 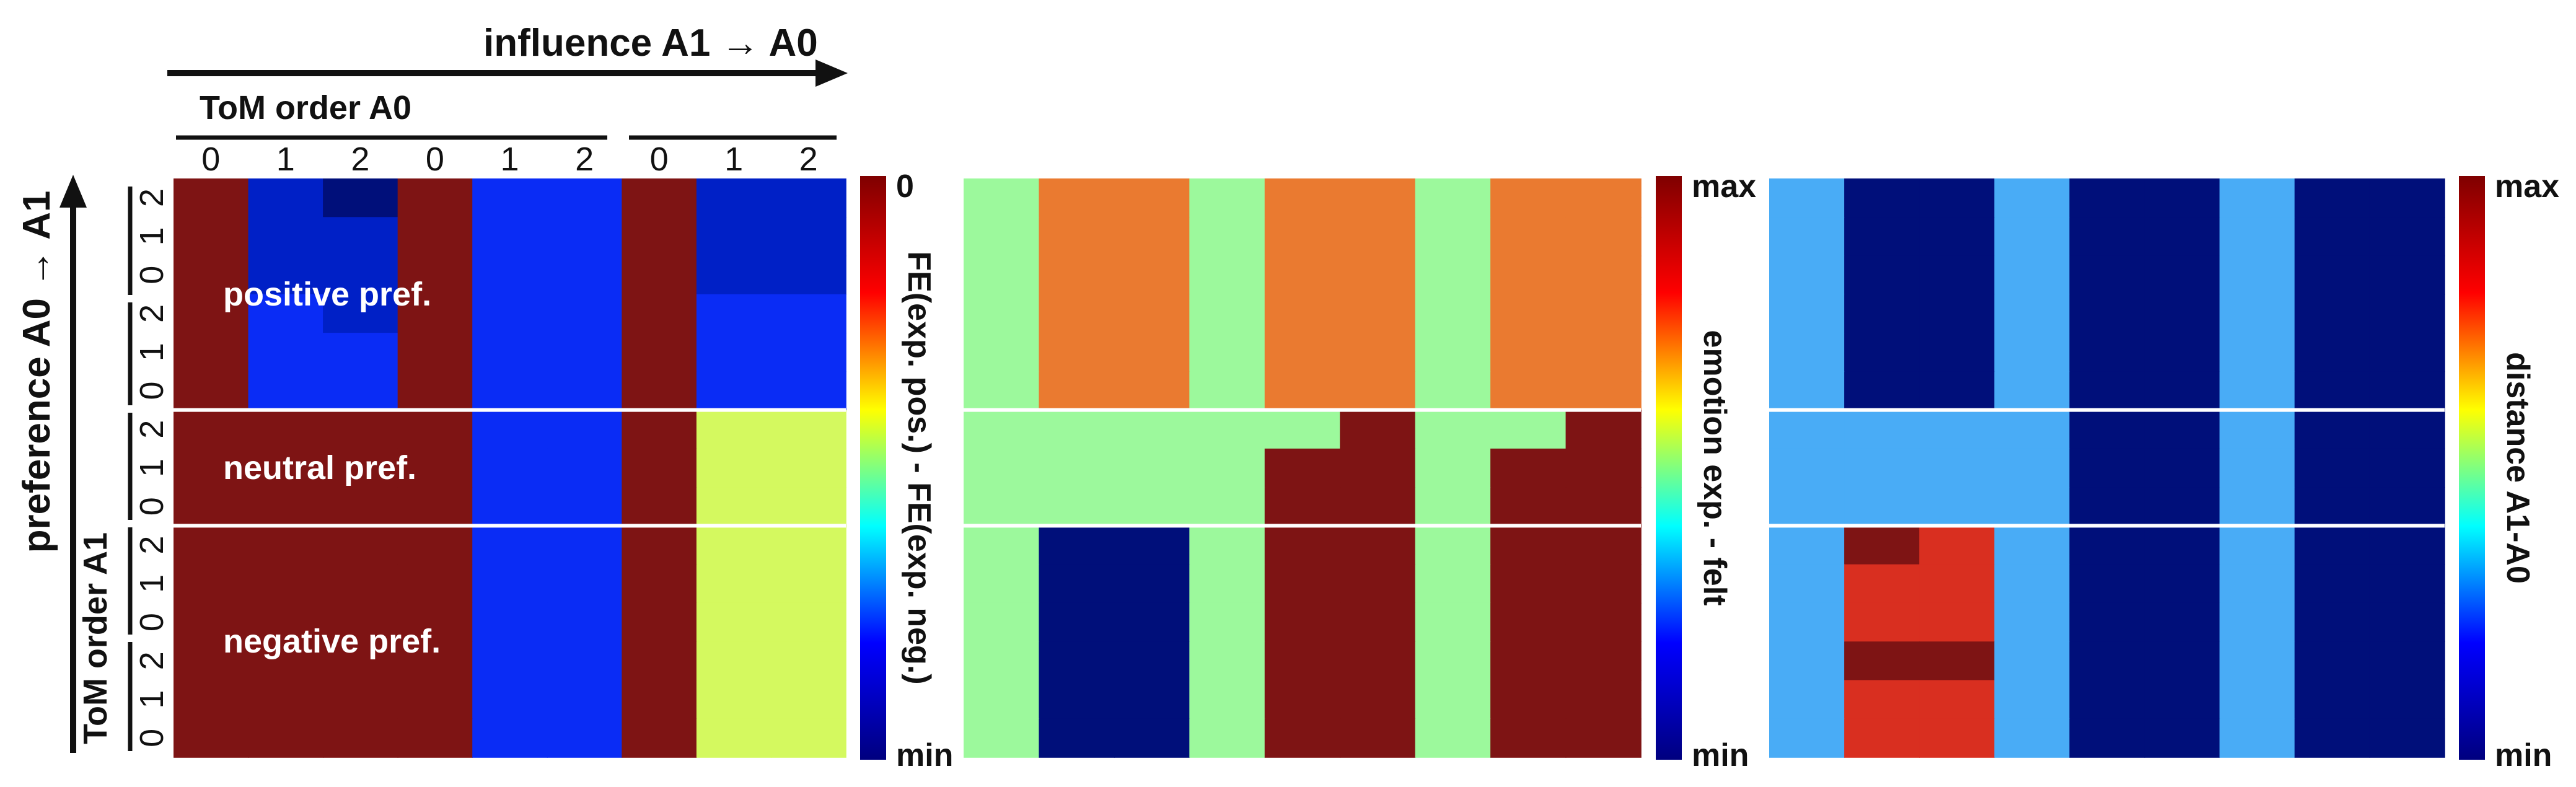 What do you see at coordinates (2472, 468) in the screenshot?
I see `colorbar-gradient` at bounding box center [2472, 468].